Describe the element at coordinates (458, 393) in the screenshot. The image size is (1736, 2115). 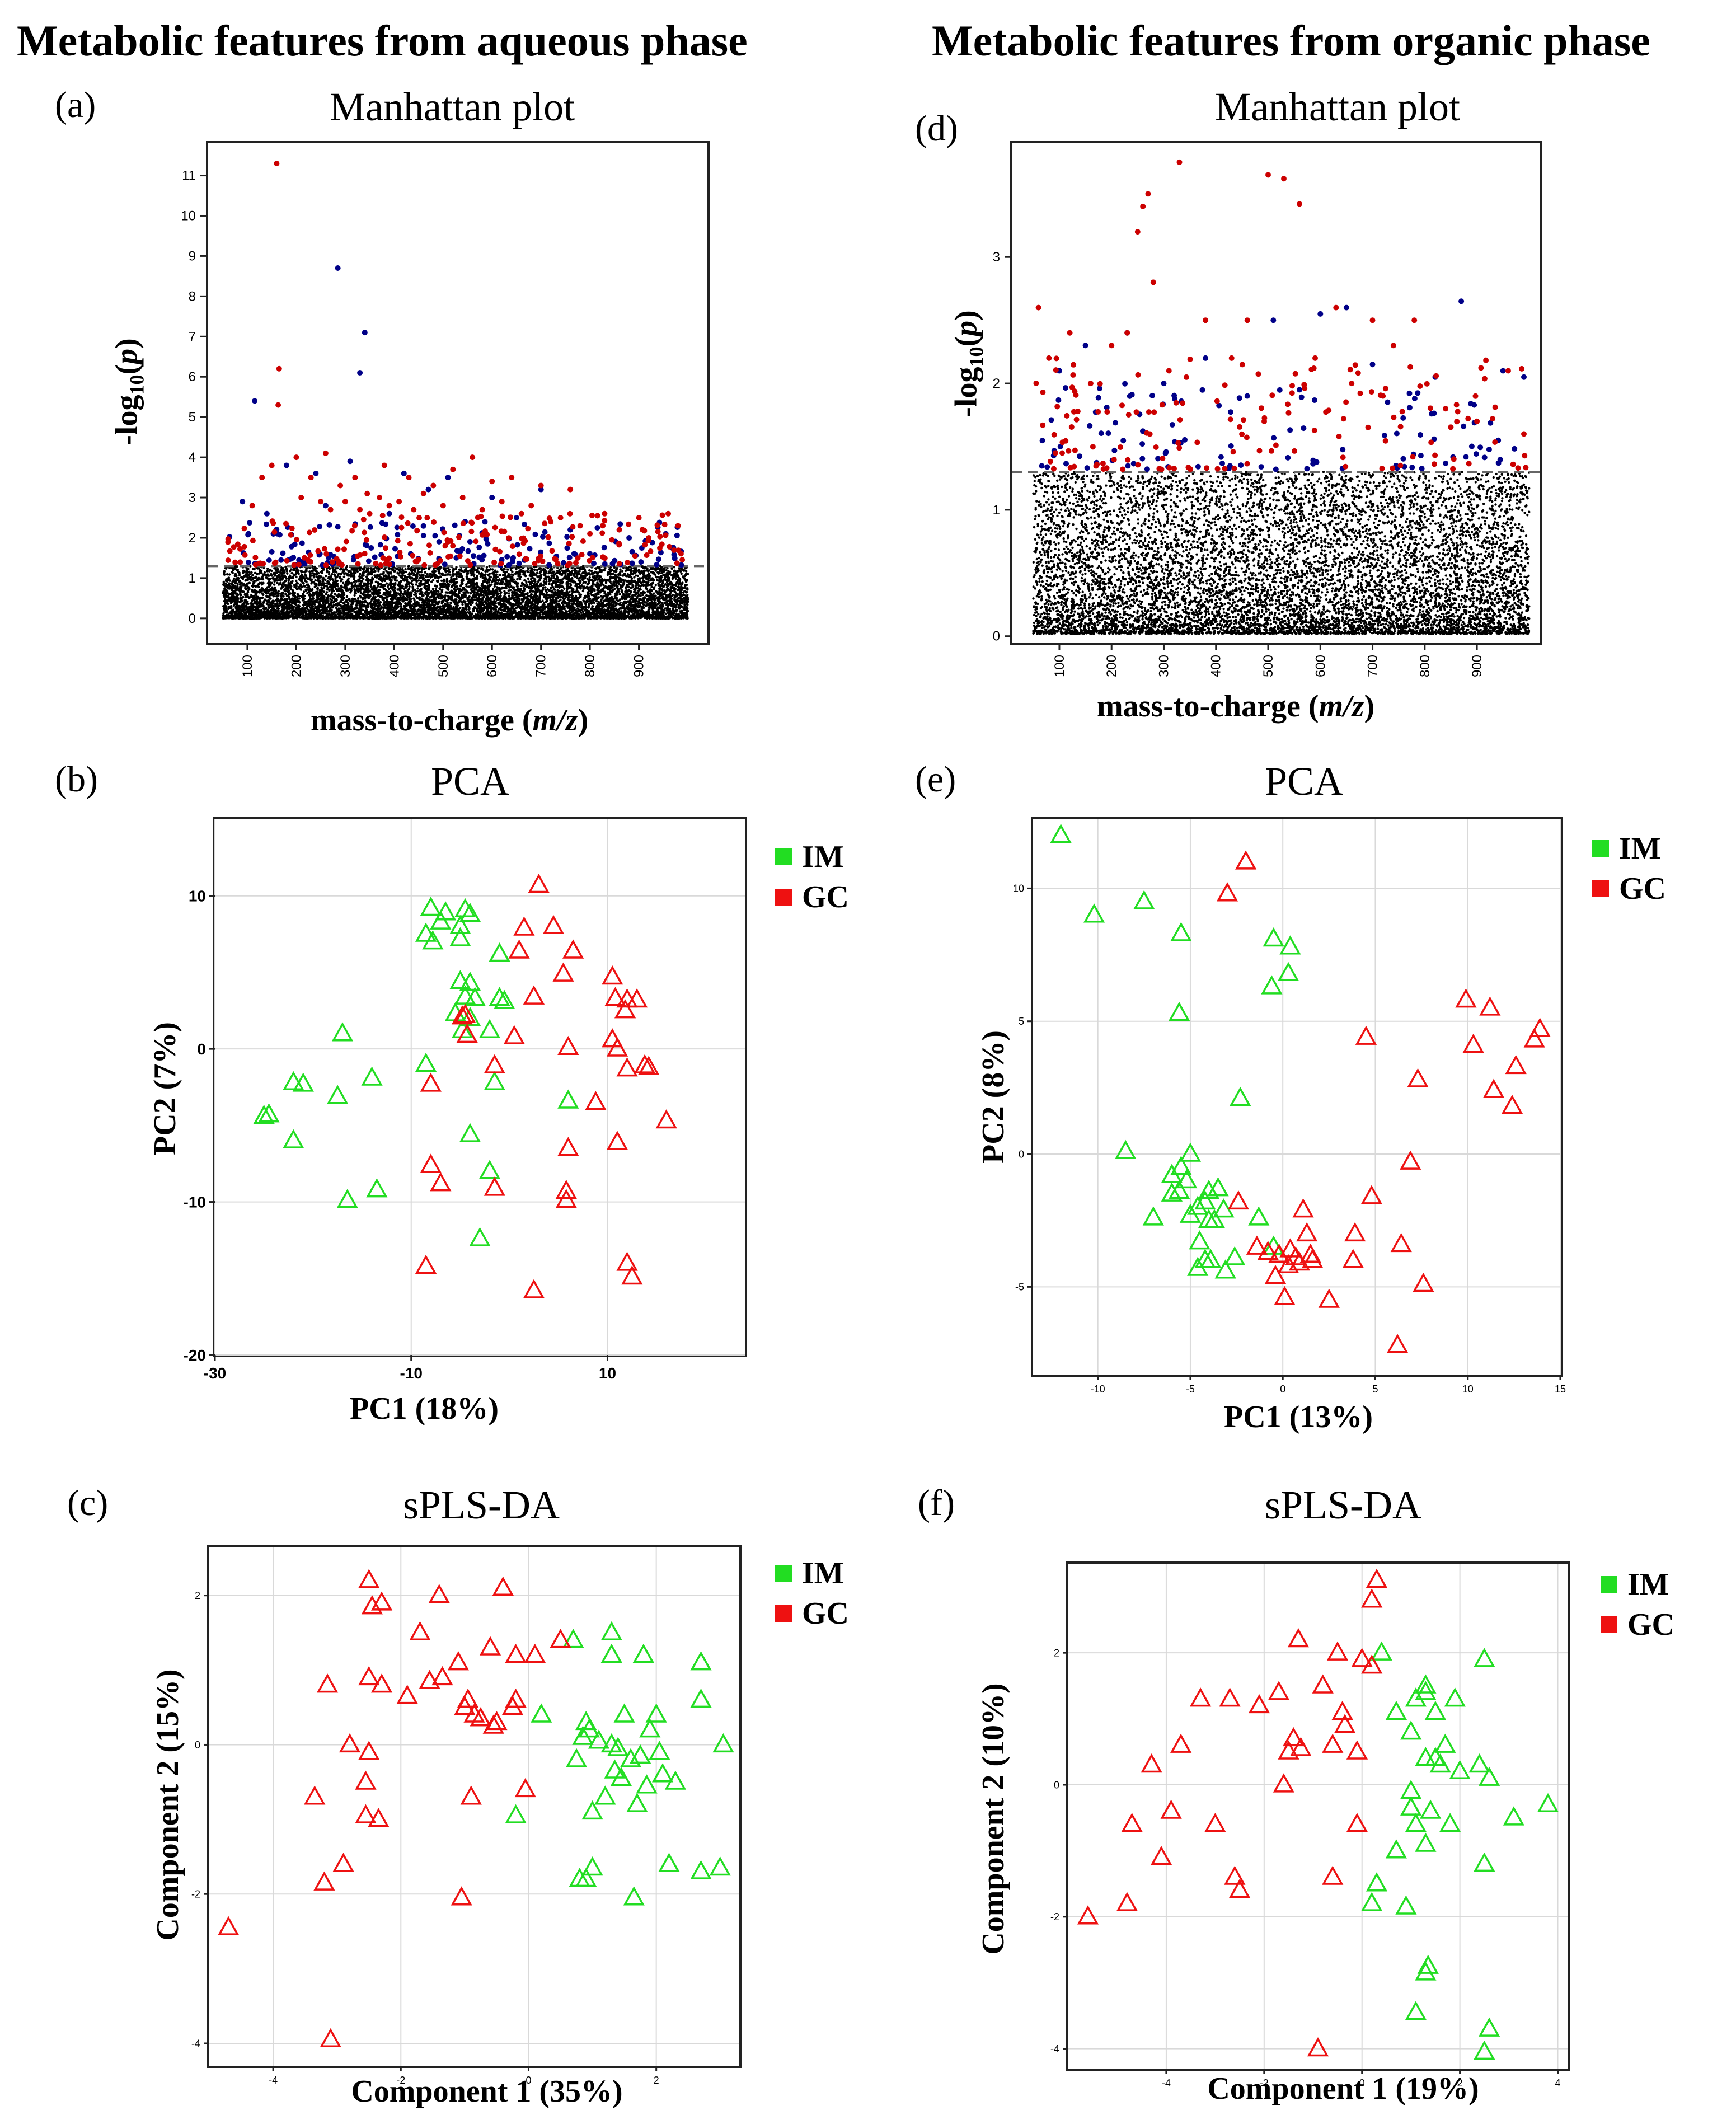
I see `frame-a` at that location.